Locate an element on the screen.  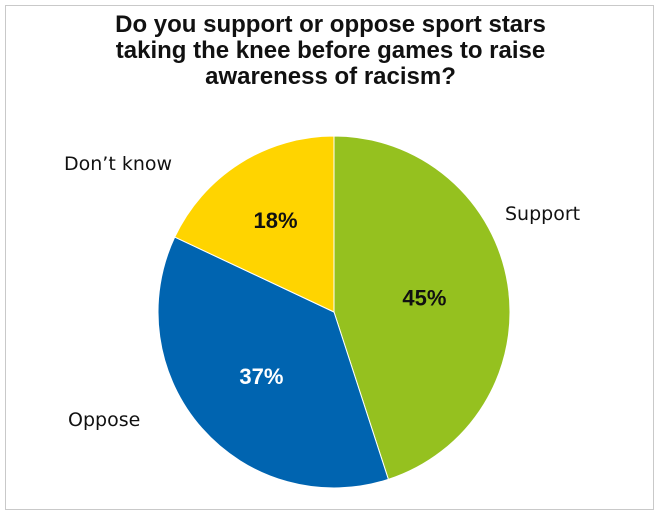
value-label-don-t-know: 18% is located at coordinates (276, 220).